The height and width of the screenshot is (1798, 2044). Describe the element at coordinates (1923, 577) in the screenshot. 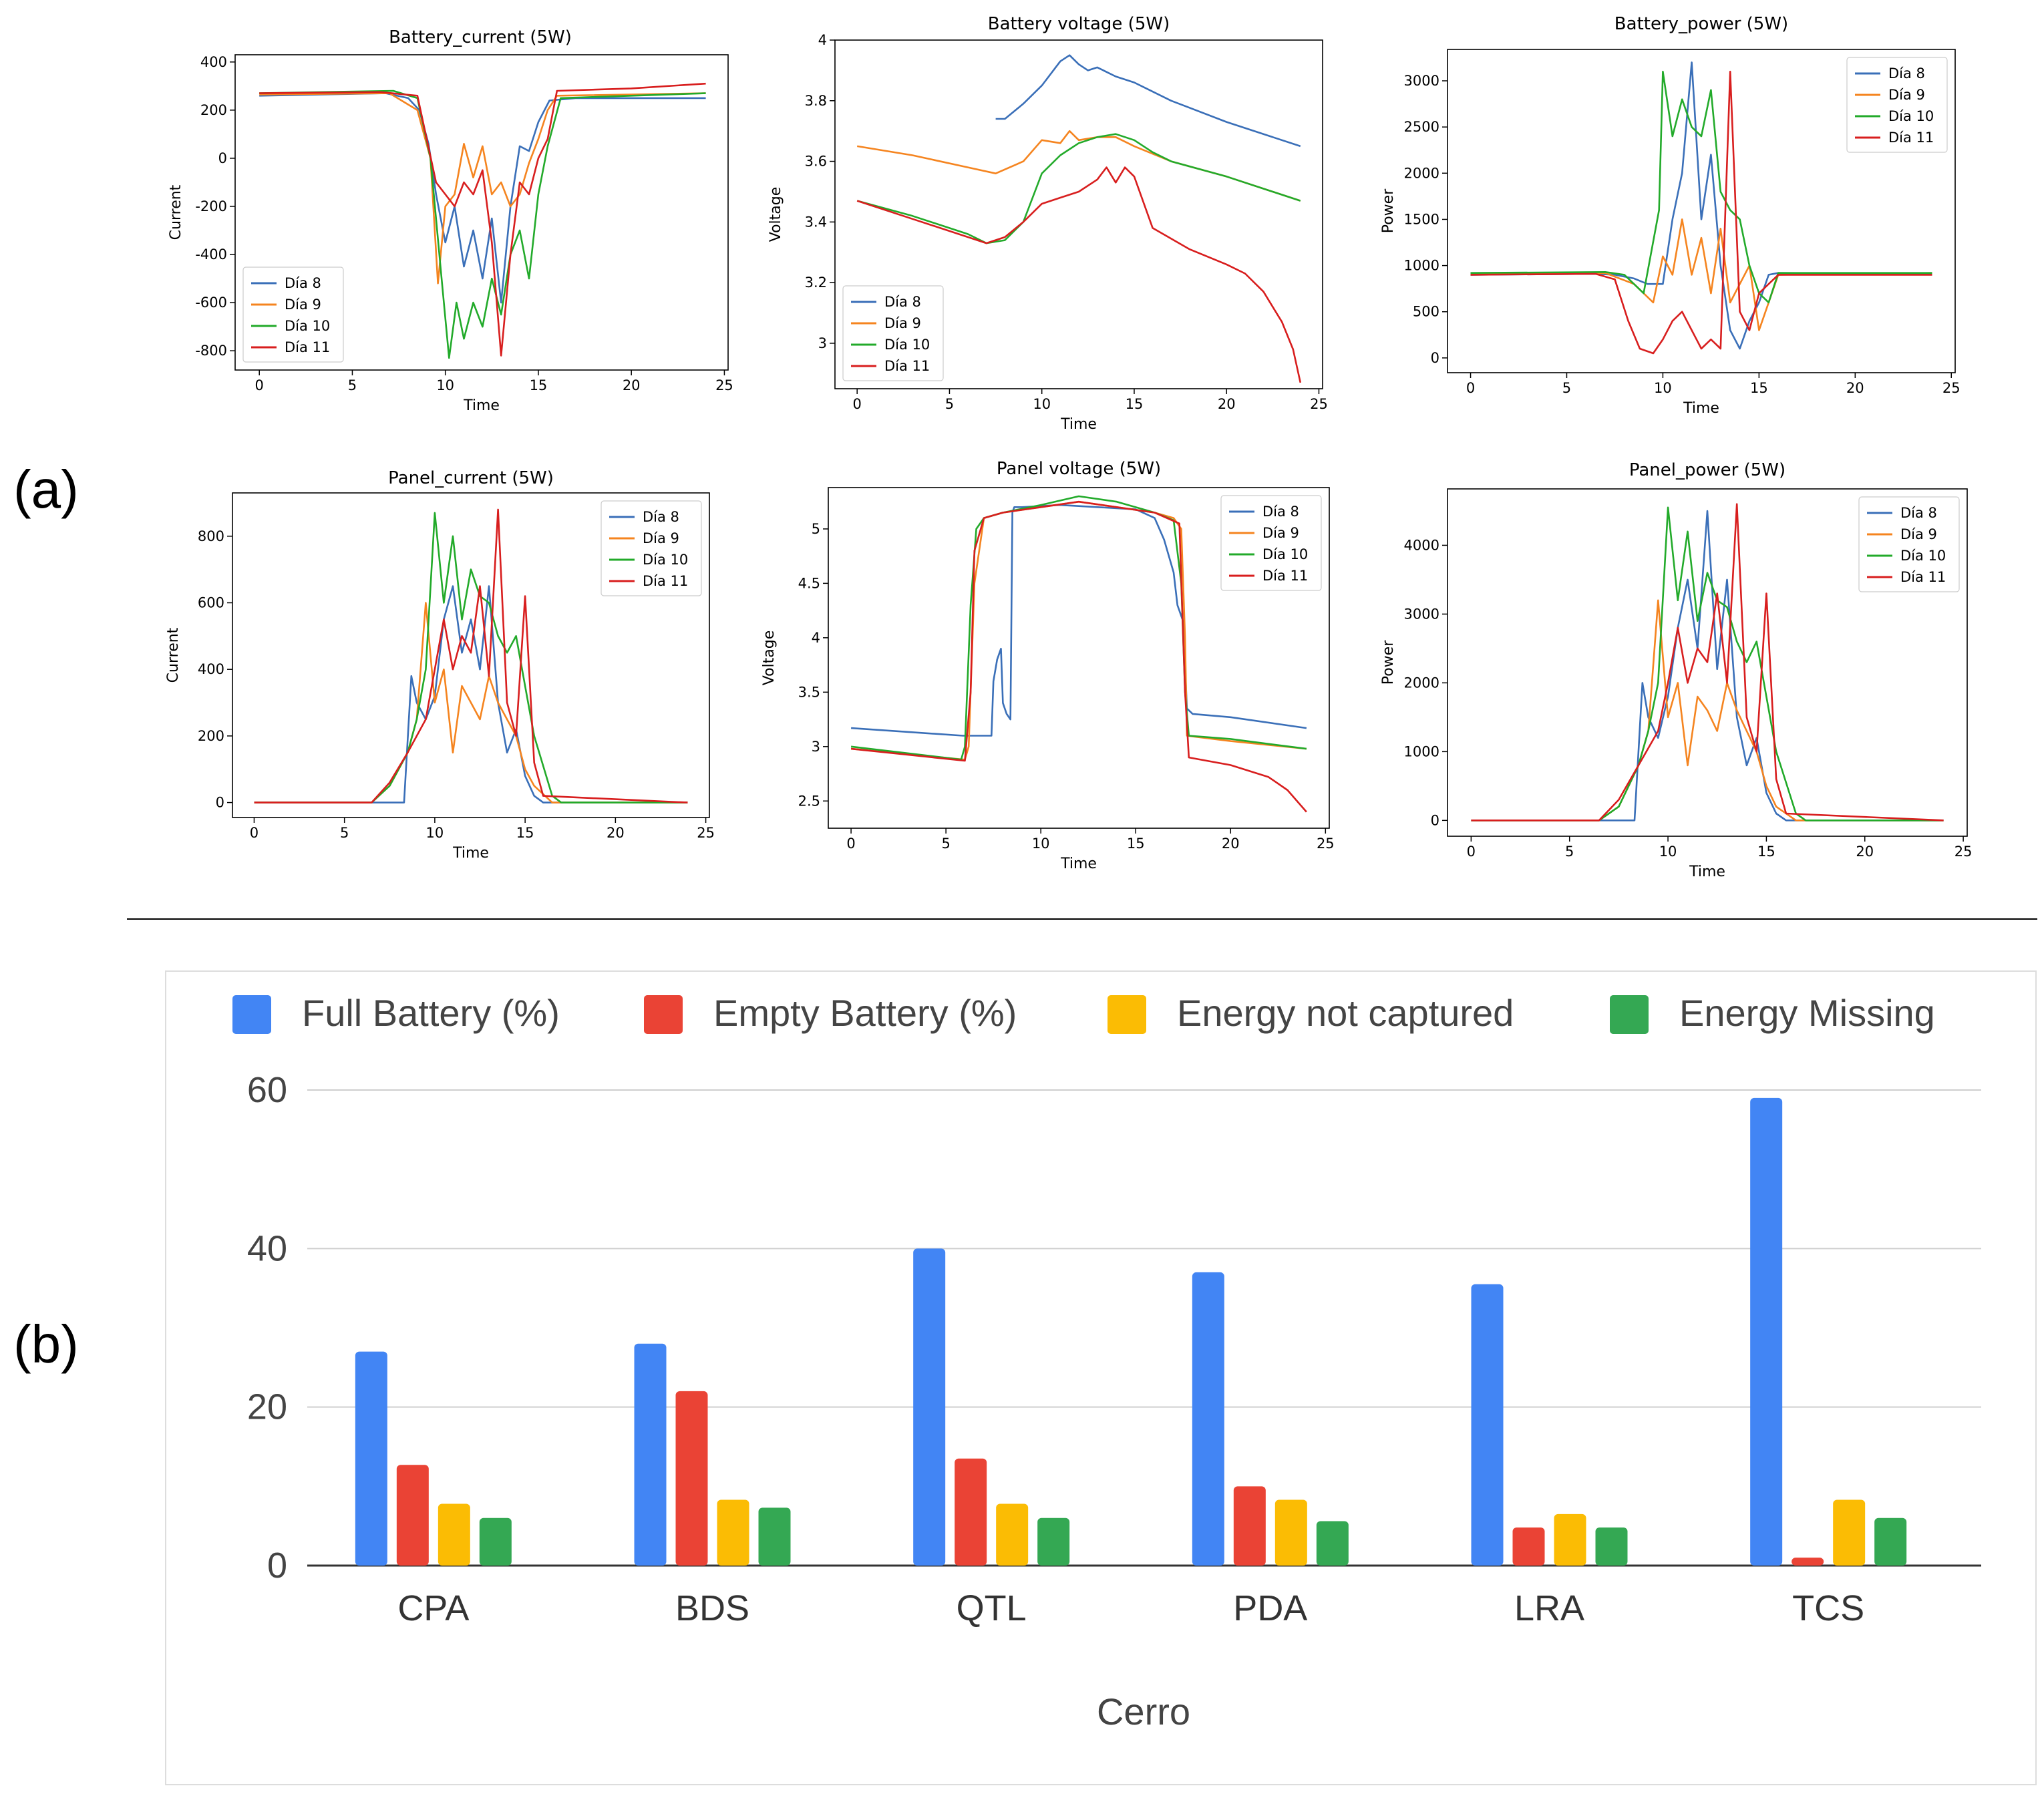

I see `chart-6-legend-label: Día 11` at that location.